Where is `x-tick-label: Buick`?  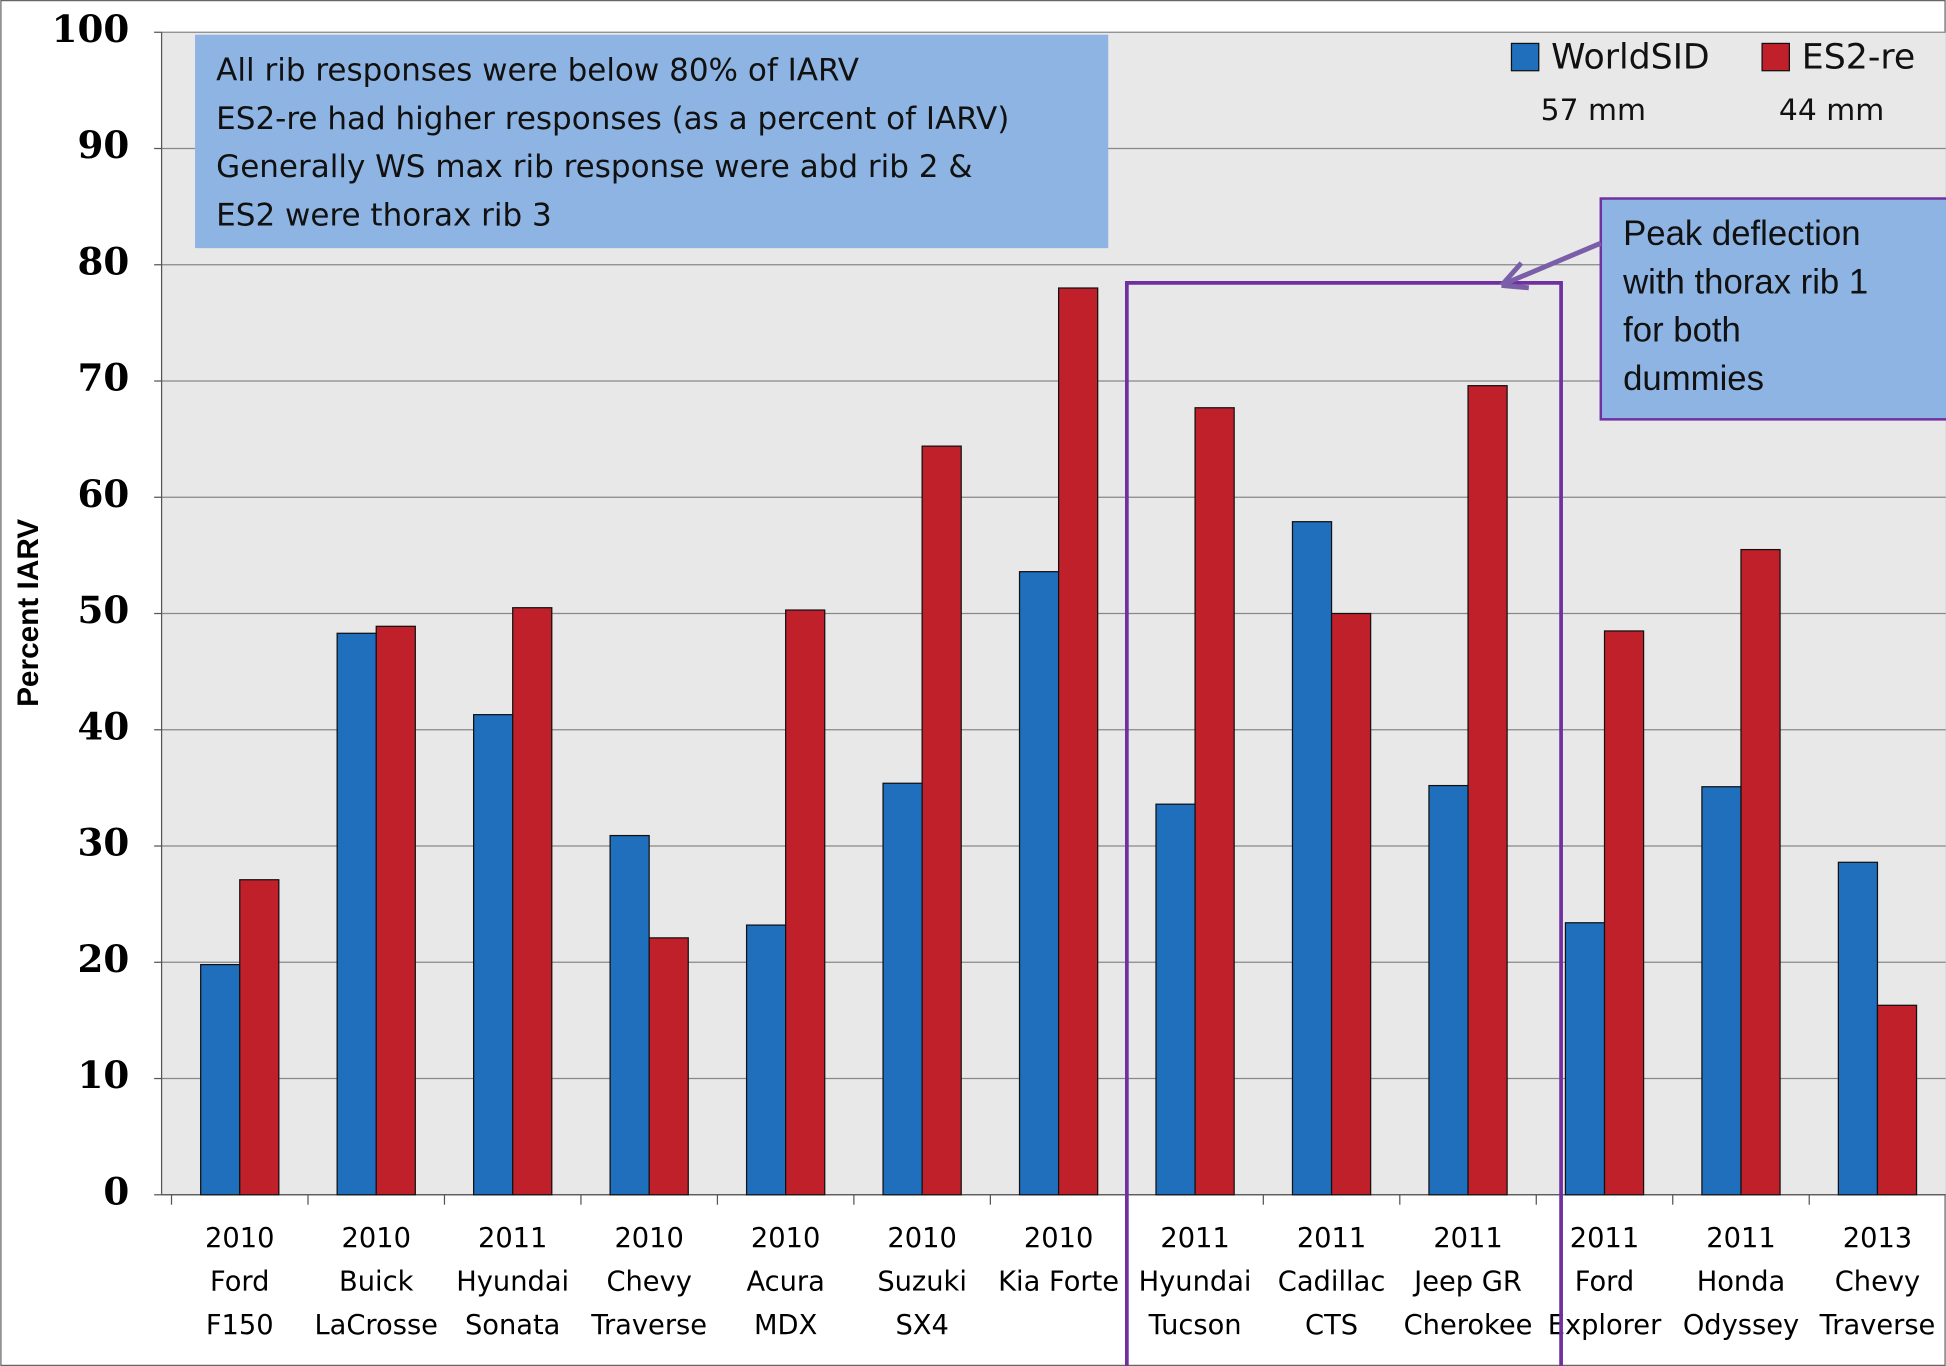 x-tick-label: Buick is located at coordinates (376, 1281).